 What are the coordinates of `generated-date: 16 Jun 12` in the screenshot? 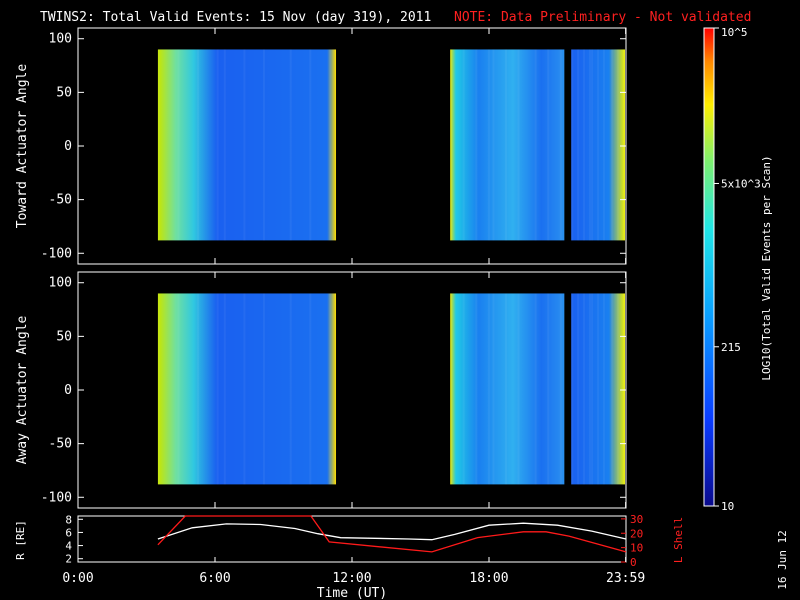 It's located at (782, 560).